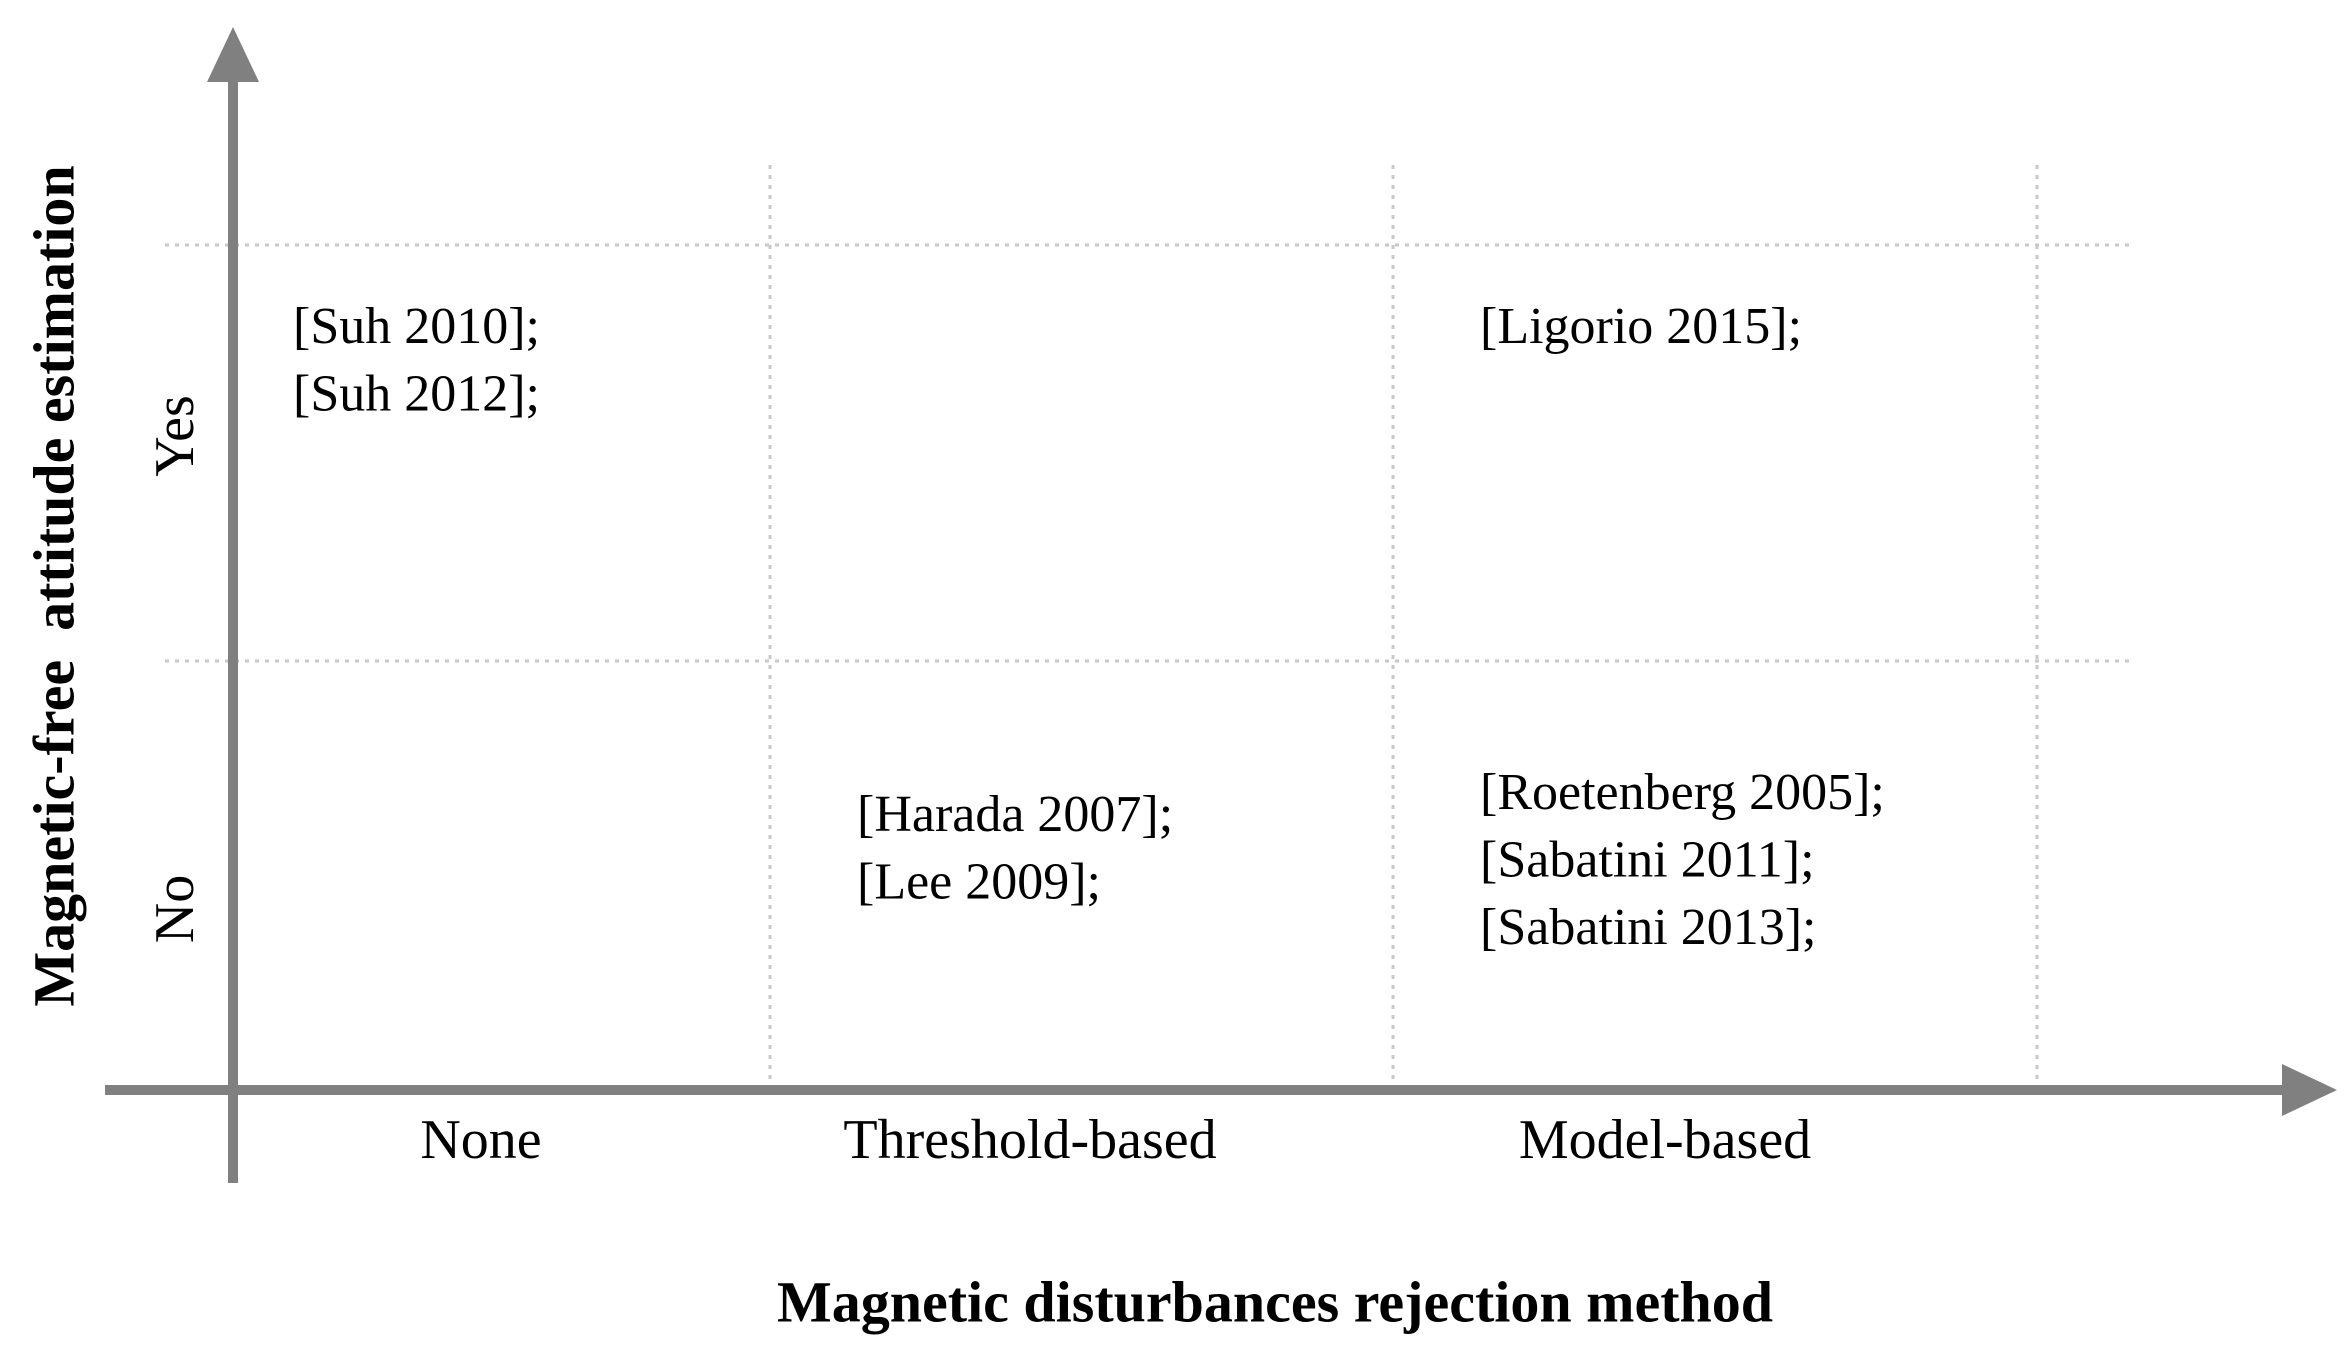 The height and width of the screenshot is (1348, 2345). What do you see at coordinates (2309, 1090) in the screenshot?
I see `x-axis-arrow` at bounding box center [2309, 1090].